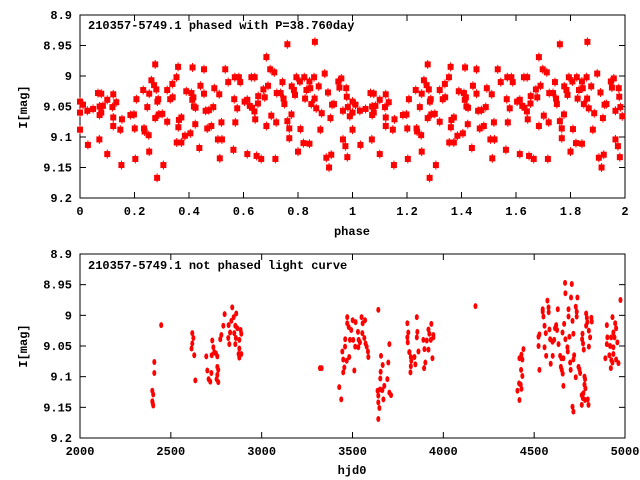  Describe the element at coordinates (61, 199) in the screenshot. I see `y-tick-label: 9.2` at that location.